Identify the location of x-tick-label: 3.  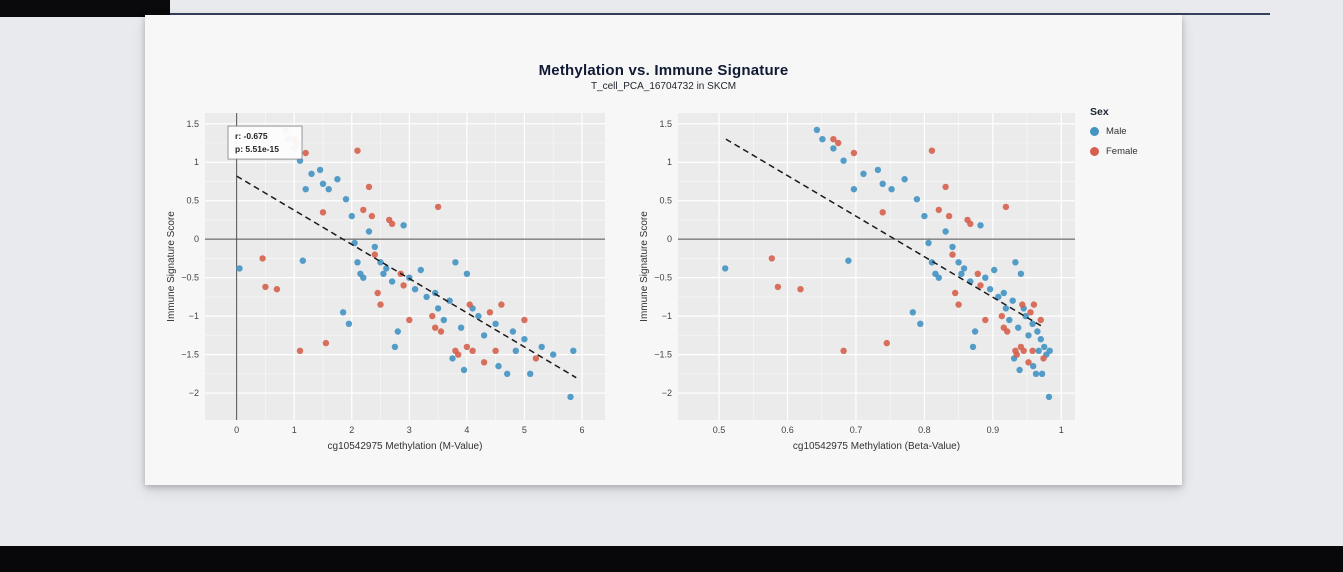
(409, 430).